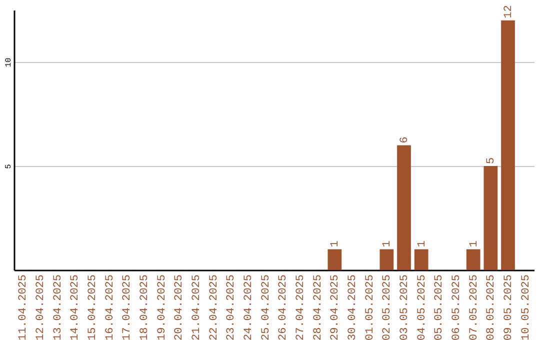 The width and height of the screenshot is (540, 340). I want to click on x-tick-label: 02.05.2025, so click(388, 307).